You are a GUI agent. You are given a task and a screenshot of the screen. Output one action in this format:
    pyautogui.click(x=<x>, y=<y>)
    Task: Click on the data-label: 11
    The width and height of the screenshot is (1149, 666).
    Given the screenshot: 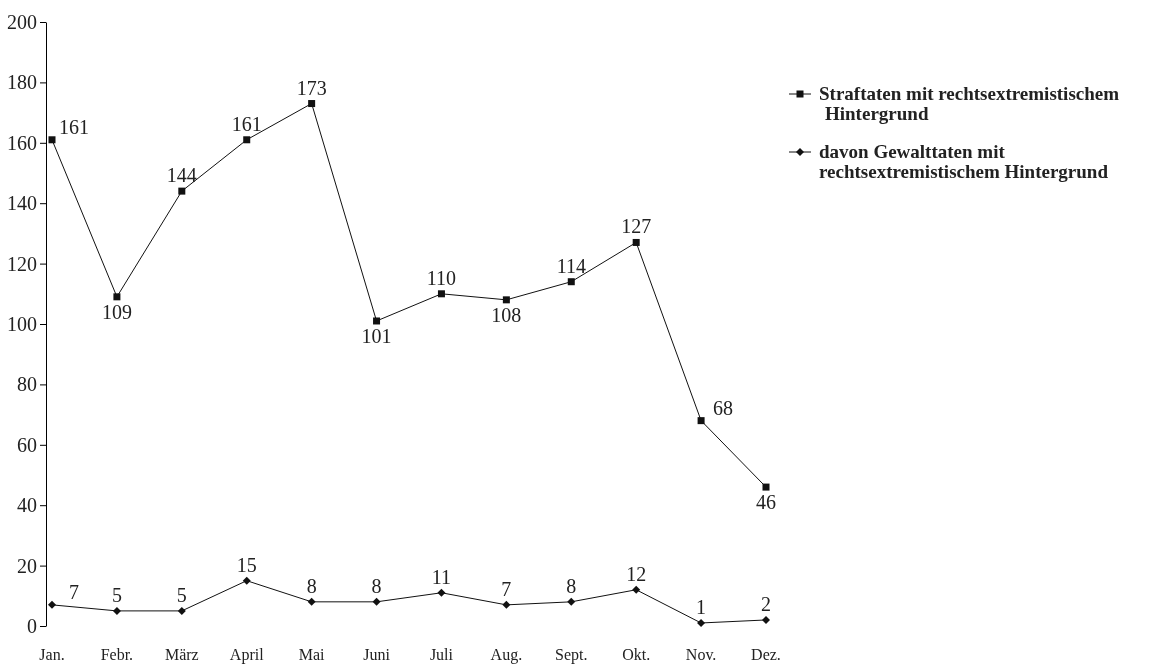 What is the action you would take?
    pyautogui.click(x=441, y=576)
    